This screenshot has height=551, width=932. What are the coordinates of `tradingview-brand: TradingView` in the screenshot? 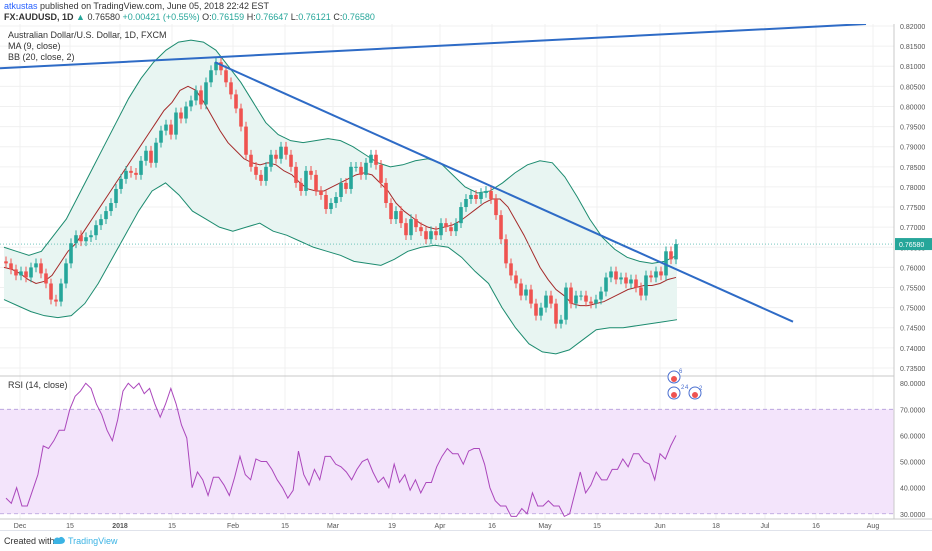 It's located at (93, 541).